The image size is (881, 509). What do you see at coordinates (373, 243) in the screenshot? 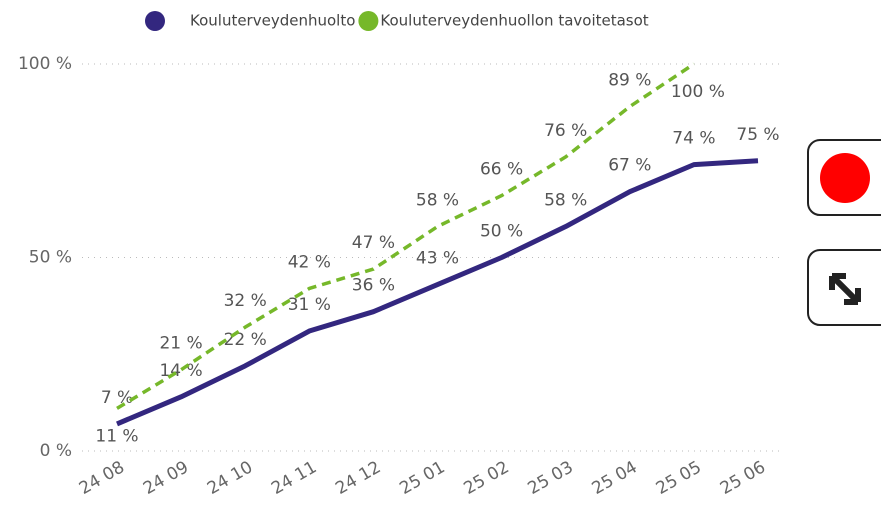
I see `data-label: 47 %` at bounding box center [373, 243].